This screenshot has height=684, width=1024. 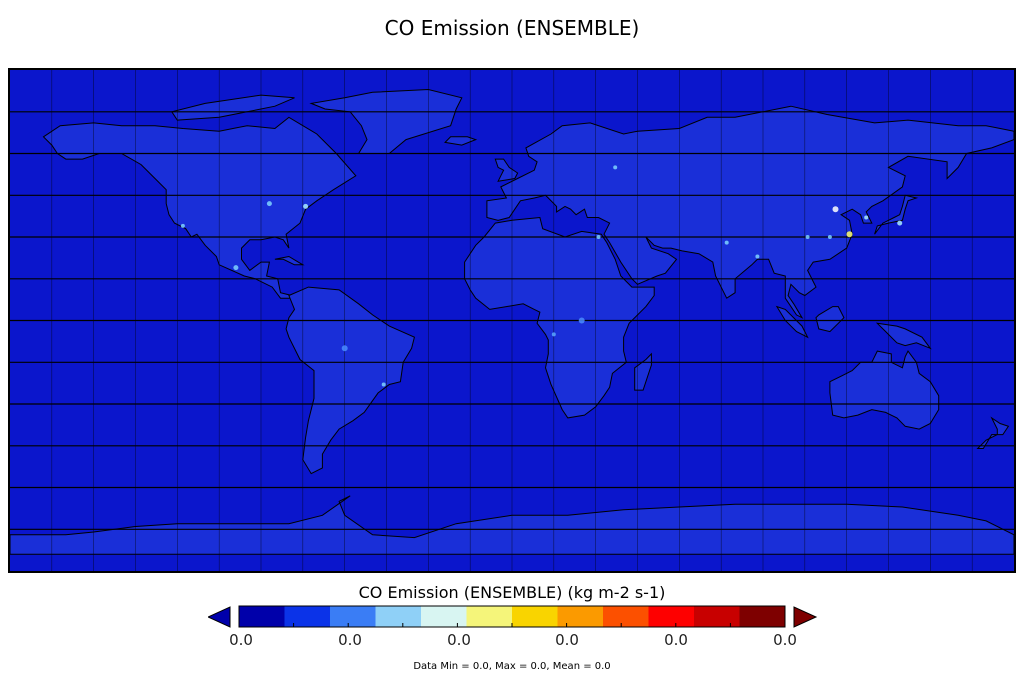 I want to click on north-america-landmass, so click(x=199, y=207).